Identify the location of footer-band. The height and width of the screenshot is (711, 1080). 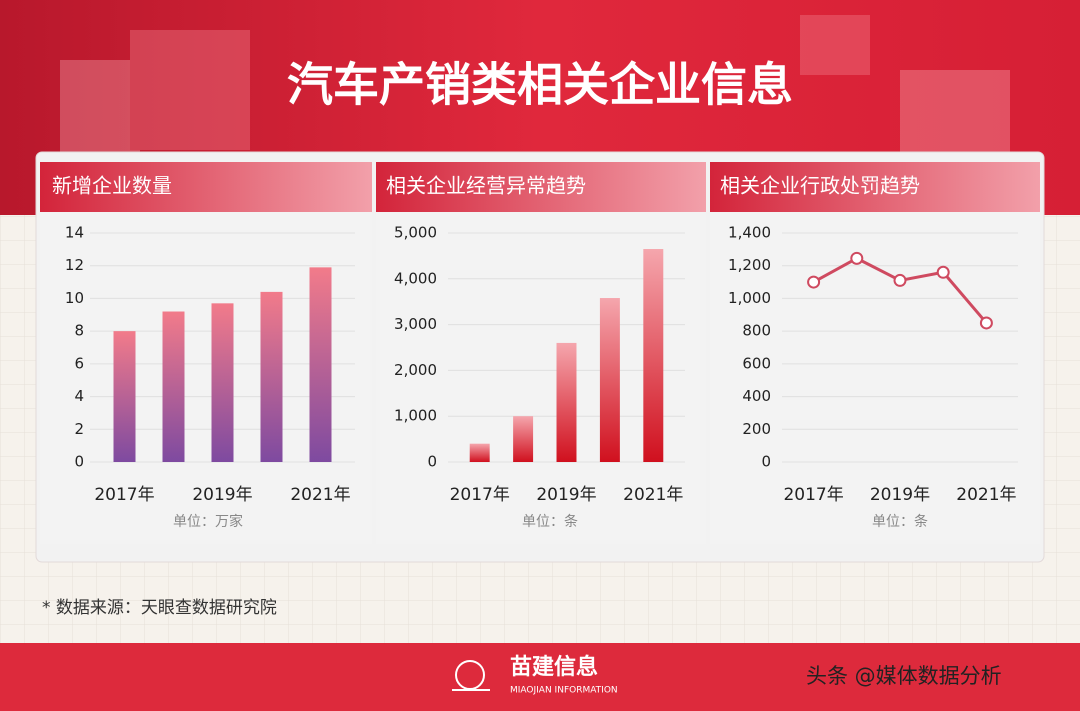
(540, 677).